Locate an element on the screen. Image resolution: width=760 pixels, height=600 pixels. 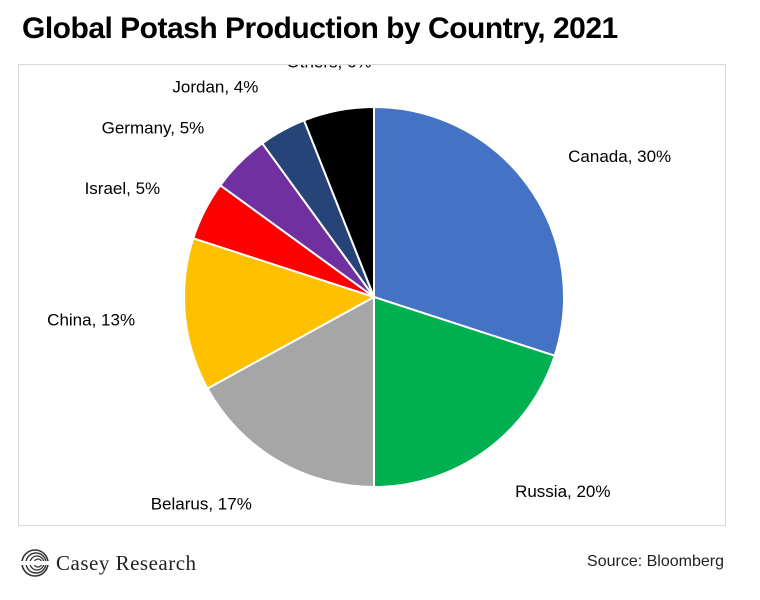
pie-slice-russia is located at coordinates (464, 392).